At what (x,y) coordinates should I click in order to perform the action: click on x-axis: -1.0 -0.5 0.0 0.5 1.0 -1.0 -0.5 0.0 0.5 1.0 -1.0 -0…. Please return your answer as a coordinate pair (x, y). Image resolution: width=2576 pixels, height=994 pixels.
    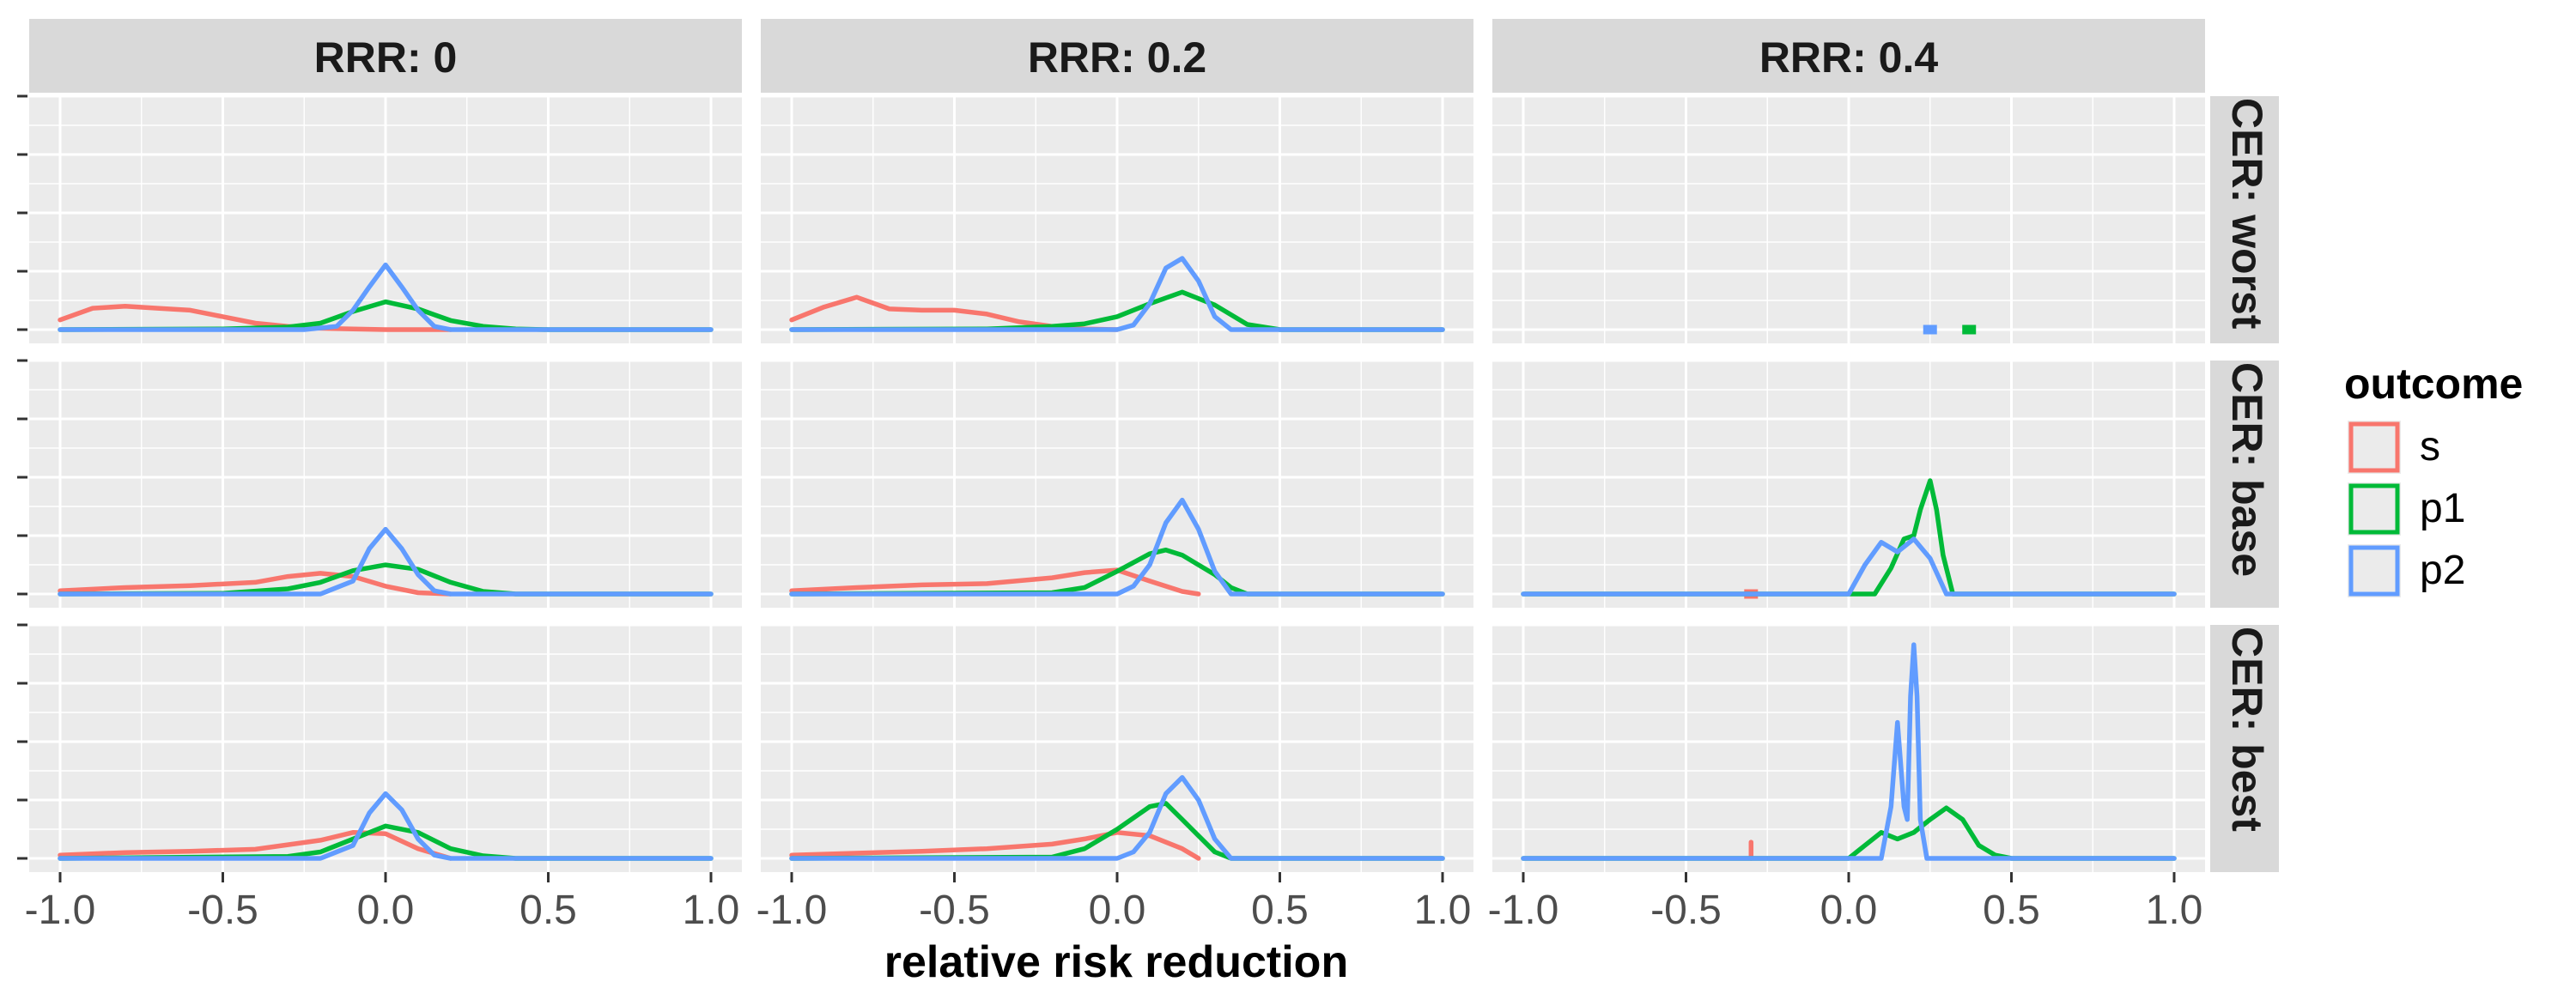
    Looking at the image, I should click on (1114, 902).